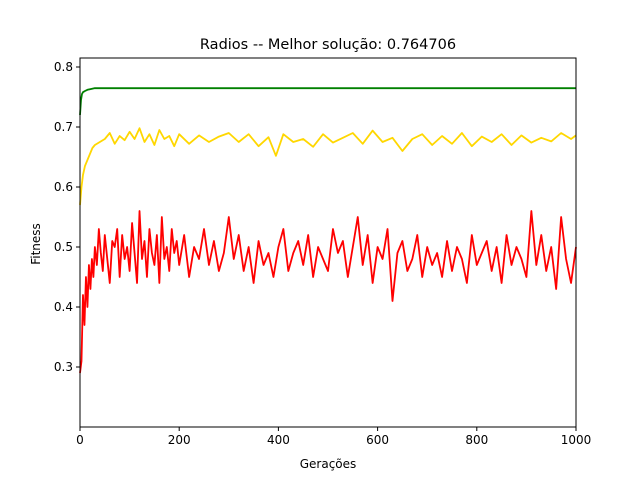 This screenshot has width=640, height=480. Describe the element at coordinates (377, 440) in the screenshot. I see `x-tick-label: 600` at that location.